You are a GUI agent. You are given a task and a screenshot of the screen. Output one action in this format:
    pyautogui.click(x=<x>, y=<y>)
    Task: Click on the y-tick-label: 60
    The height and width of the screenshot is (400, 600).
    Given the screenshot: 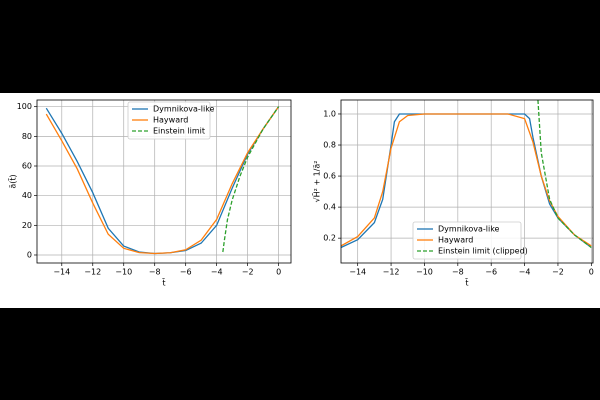 What is the action you would take?
    pyautogui.click(x=27, y=166)
    